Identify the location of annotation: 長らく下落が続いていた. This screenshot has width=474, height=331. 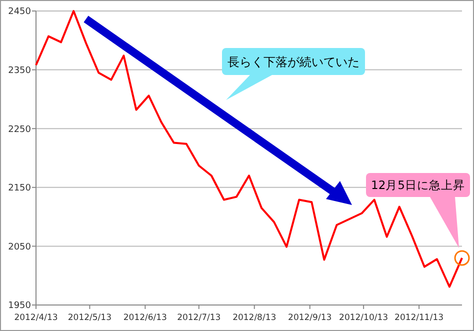
(294, 62).